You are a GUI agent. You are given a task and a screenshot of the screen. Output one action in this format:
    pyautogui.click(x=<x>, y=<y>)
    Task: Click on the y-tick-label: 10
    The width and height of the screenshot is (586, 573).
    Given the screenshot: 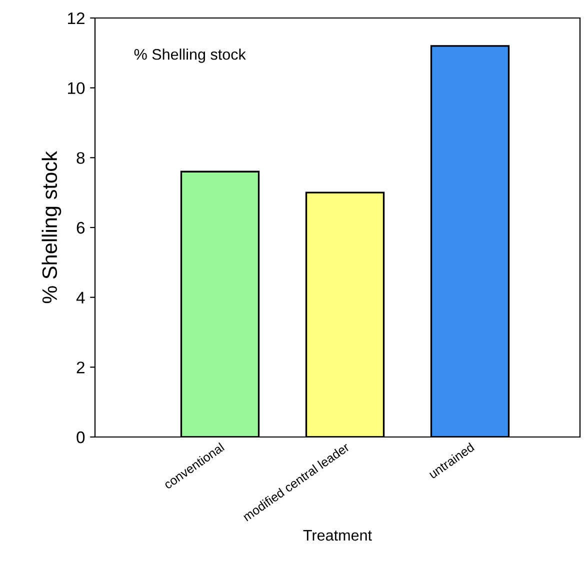 What is the action you would take?
    pyautogui.click(x=76, y=88)
    